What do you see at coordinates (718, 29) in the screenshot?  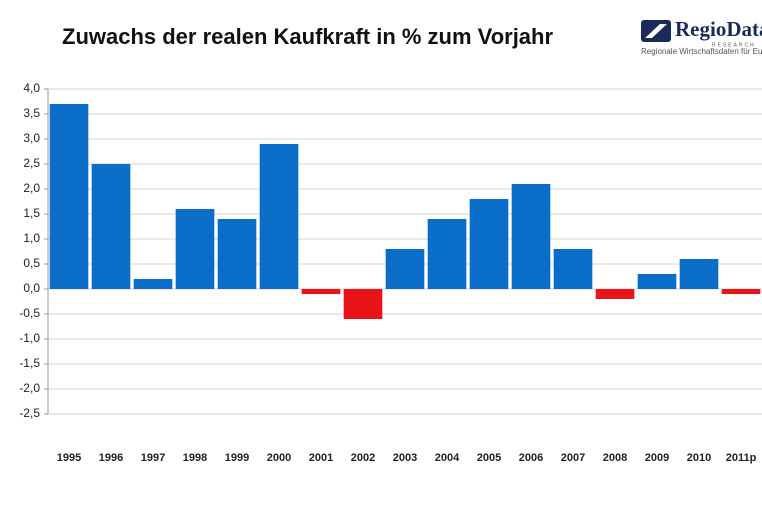 I see `logo-name: RegioData` at bounding box center [718, 29].